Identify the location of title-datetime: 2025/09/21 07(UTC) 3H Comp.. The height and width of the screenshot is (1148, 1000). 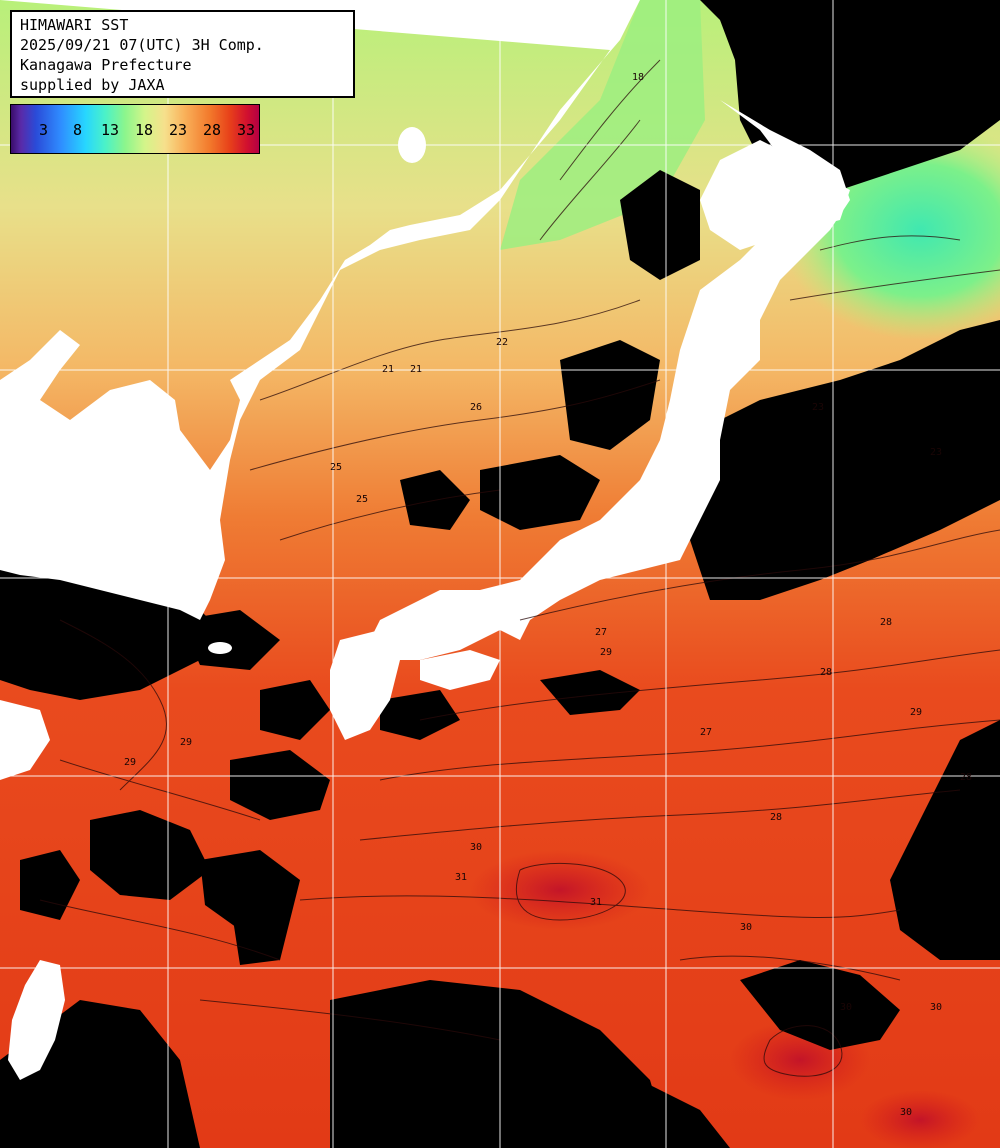
(142, 45).